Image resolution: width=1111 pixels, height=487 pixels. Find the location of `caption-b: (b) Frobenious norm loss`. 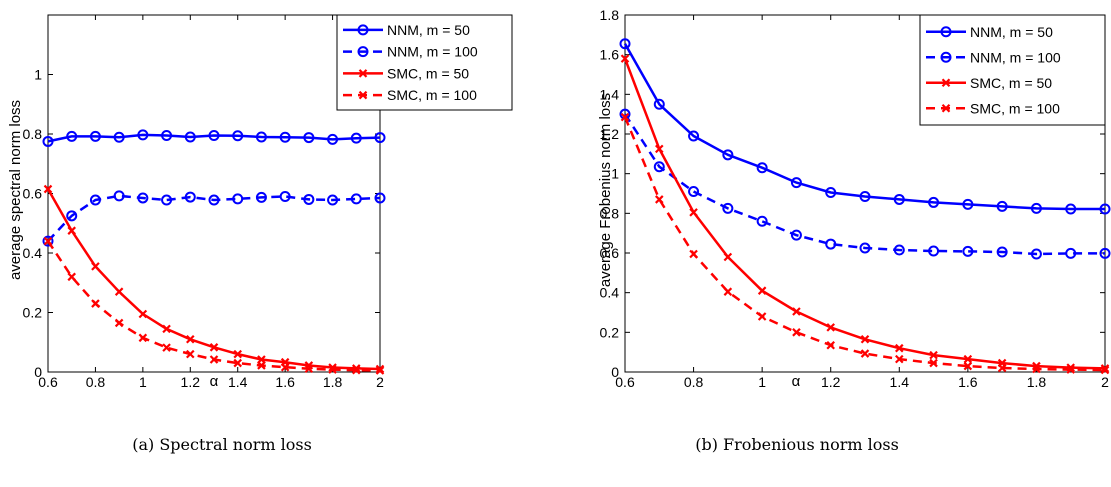

caption-b: (b) Frobenious norm loss is located at coordinates (797, 444).